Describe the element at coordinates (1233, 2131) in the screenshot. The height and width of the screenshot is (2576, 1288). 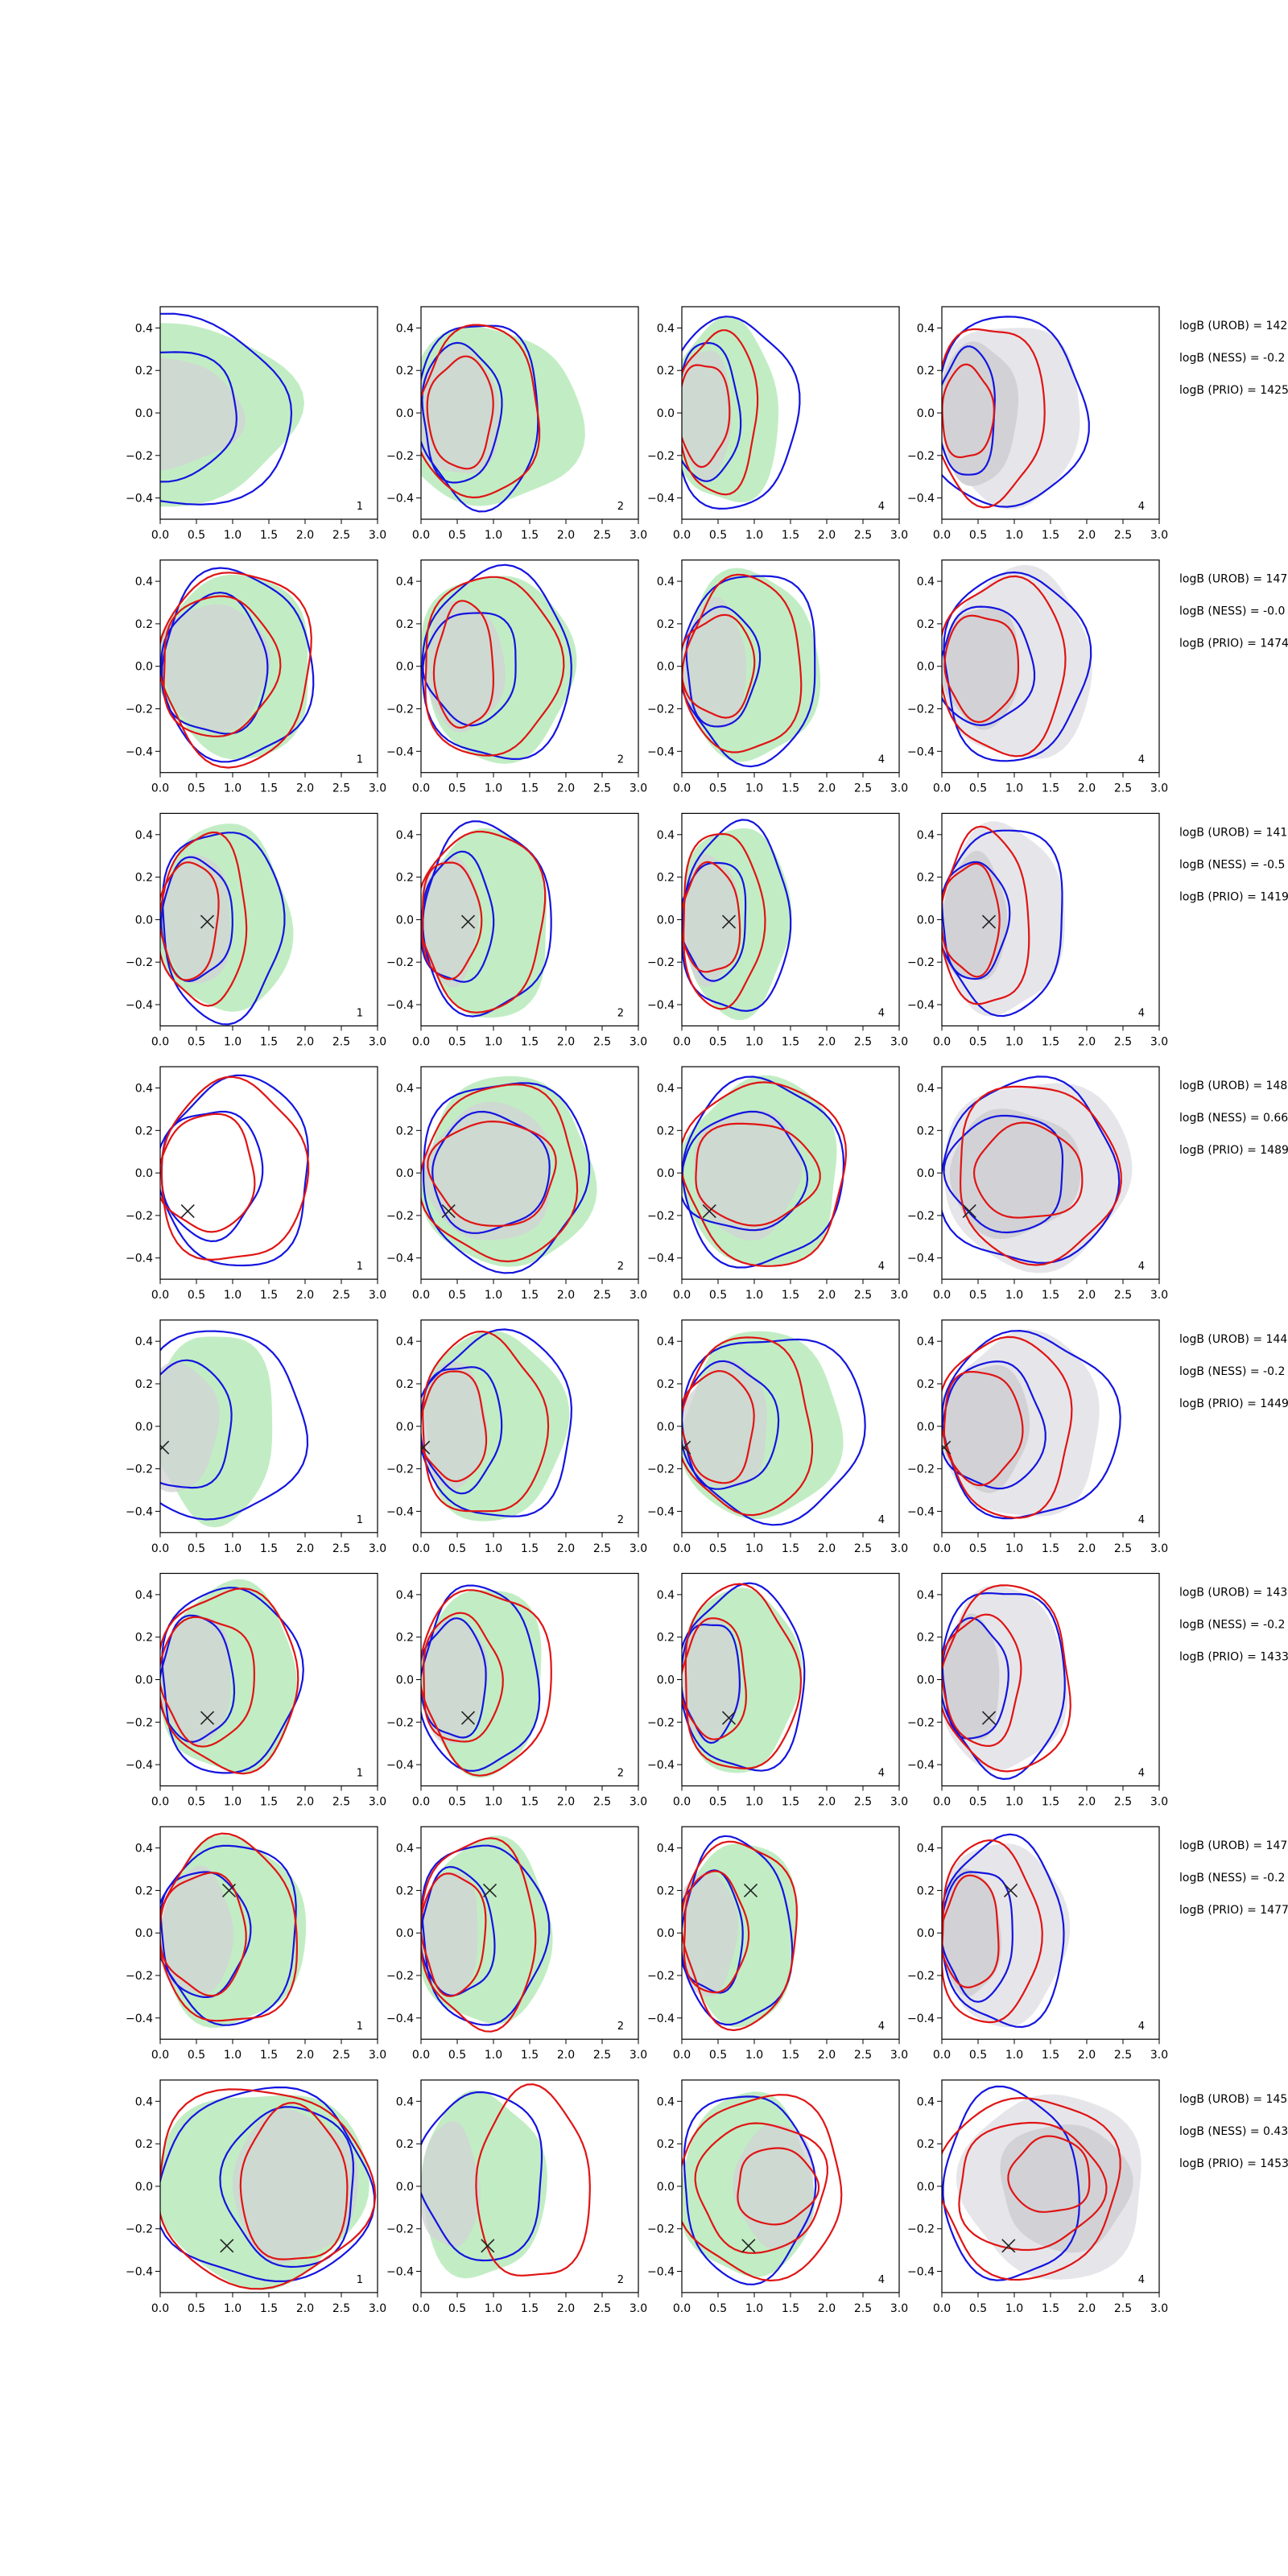
I see `log-bayes-factor-label: logB (NESS) = 0.43` at that location.